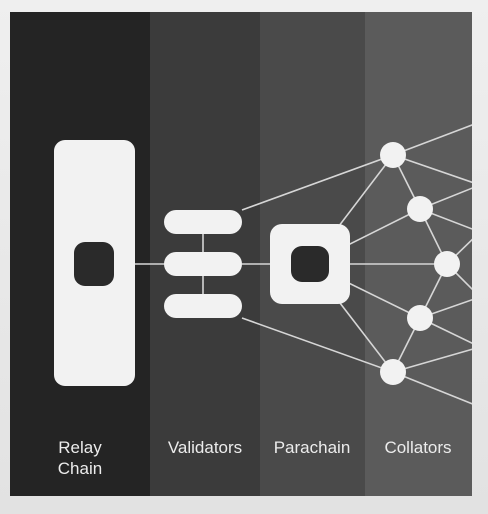 This screenshot has width=488, height=514. Describe the element at coordinates (432, 388) in the screenshot. I see `link-collator-5-offscreen-down` at that location.